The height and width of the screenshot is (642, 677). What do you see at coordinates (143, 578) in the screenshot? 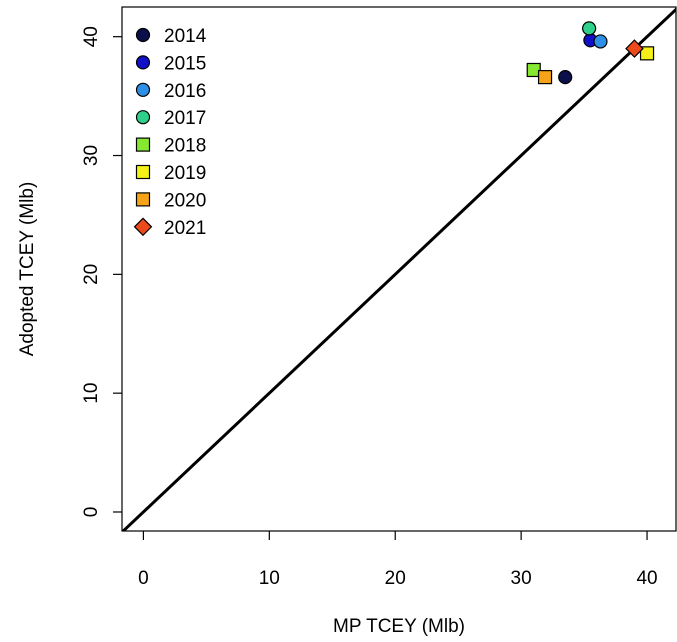
I see `x-tick-label: 0` at bounding box center [143, 578].